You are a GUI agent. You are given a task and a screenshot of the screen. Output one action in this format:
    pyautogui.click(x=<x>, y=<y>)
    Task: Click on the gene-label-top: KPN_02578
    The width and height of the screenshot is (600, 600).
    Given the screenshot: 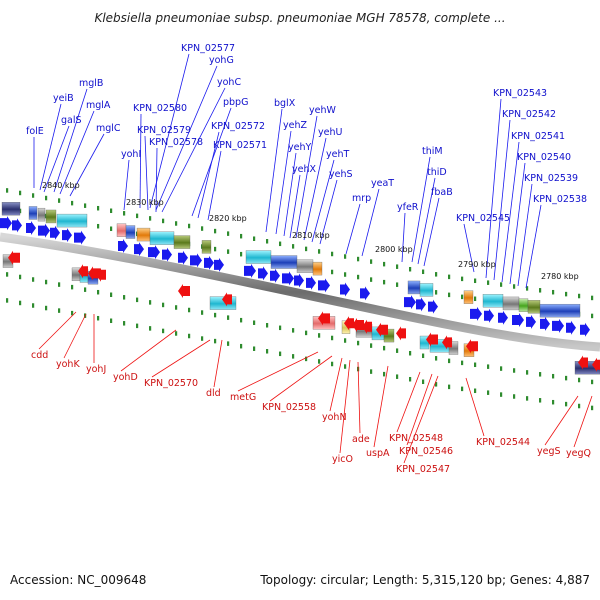 What is the action you would take?
    pyautogui.click(x=176, y=142)
    